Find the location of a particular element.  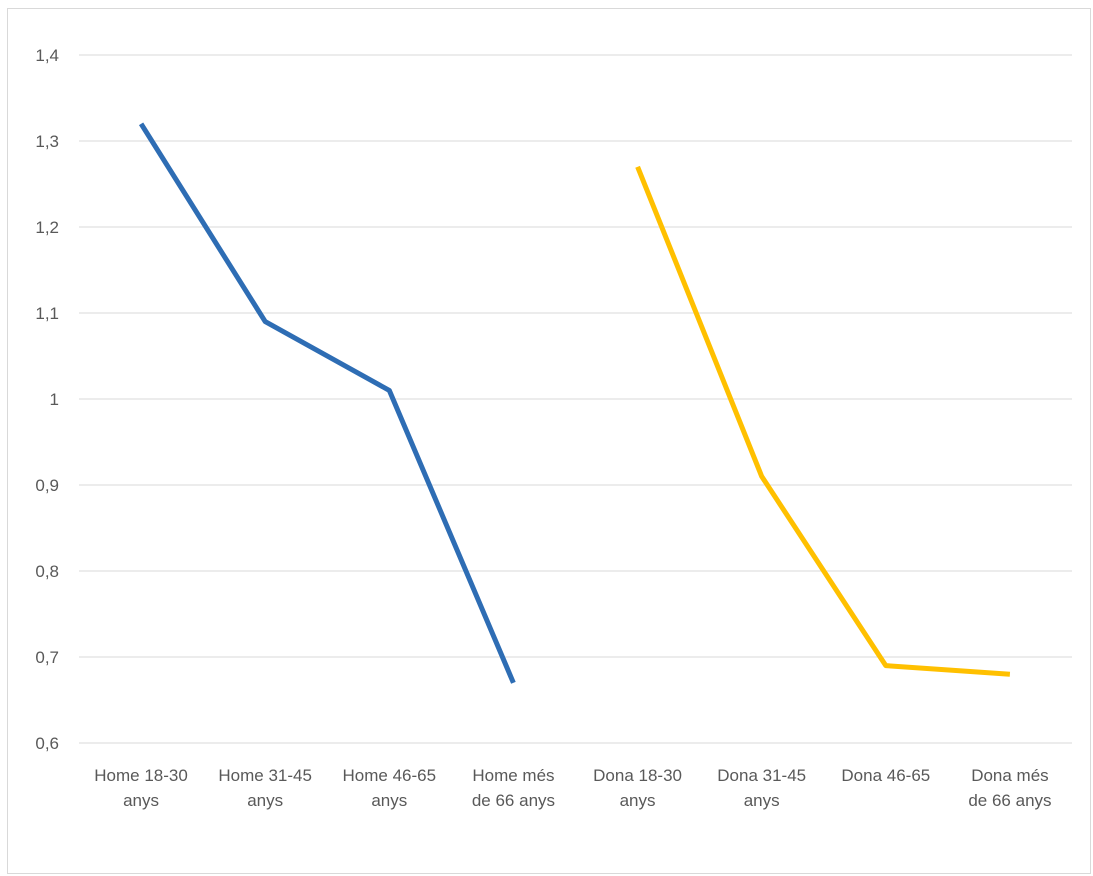

x-tick-label: Dona més de 66 anys is located at coordinates (1009, 788).